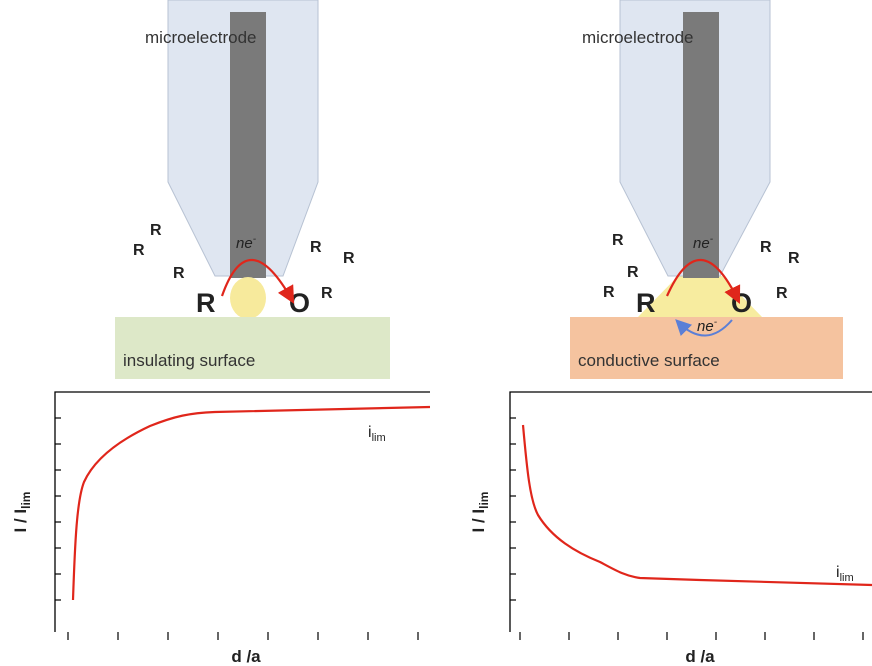 This screenshot has width=872, height=666. Describe the element at coordinates (299, 303) in the screenshot. I see `species: O` at that location.